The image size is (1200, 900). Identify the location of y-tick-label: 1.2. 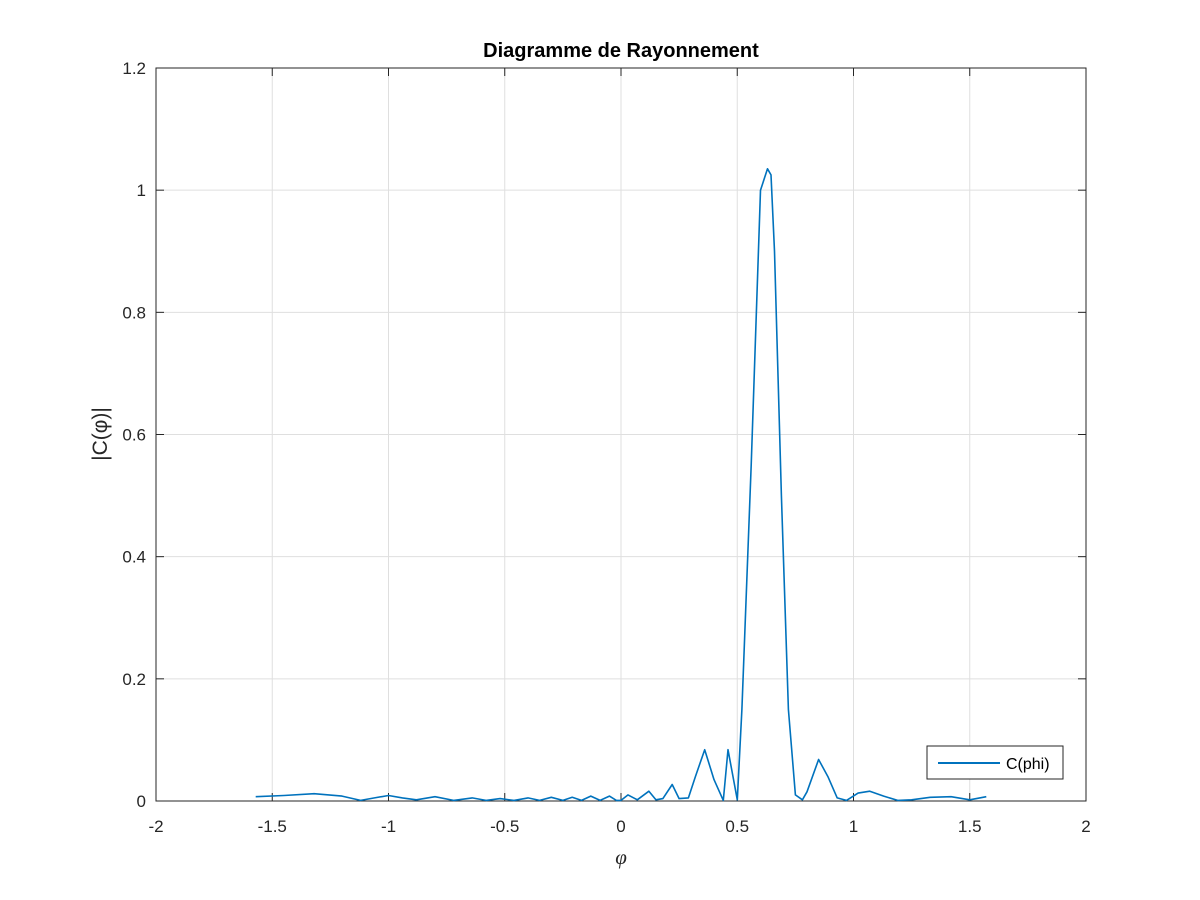
(134, 68).